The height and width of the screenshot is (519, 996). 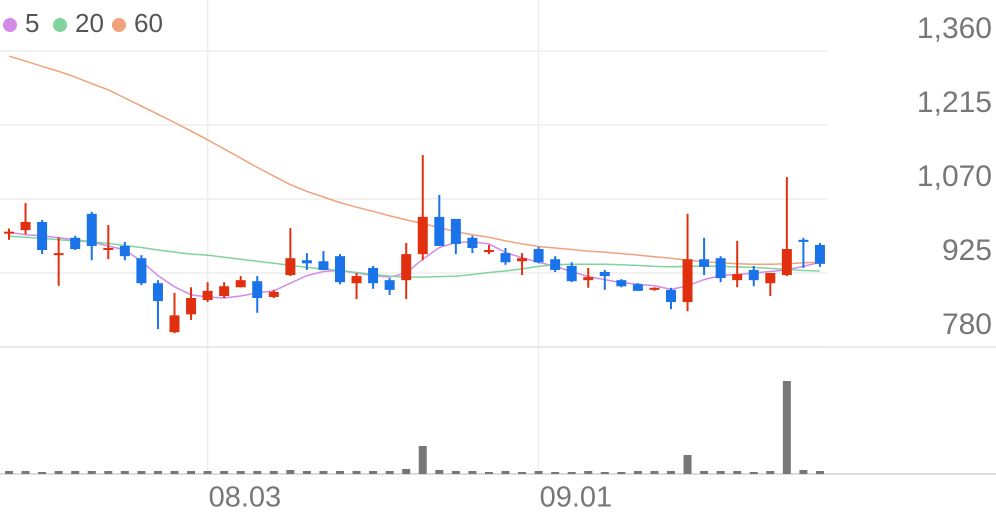 What do you see at coordinates (245, 498) in the screenshot?
I see `x-tick-label: 08.03` at bounding box center [245, 498].